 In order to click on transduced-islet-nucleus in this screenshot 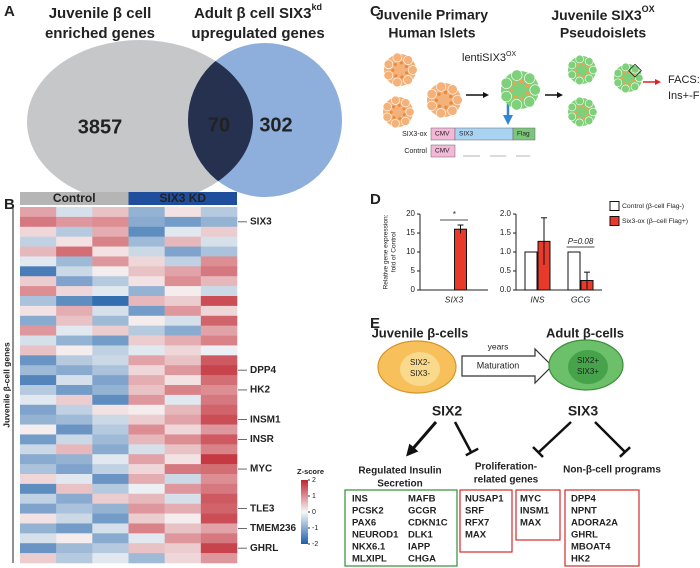, I will do `click(515, 97)`.